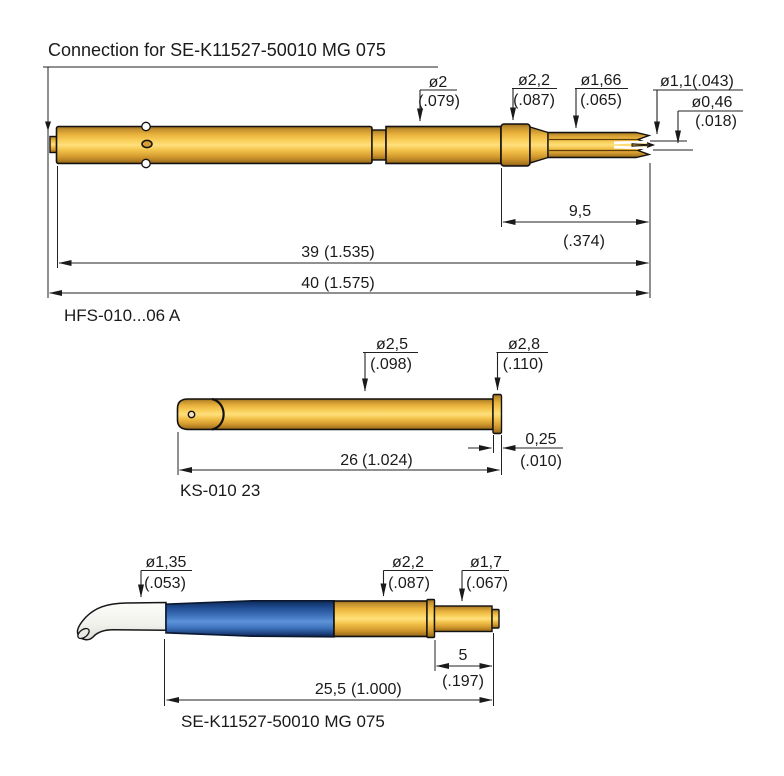 The image size is (784, 776). Describe the element at coordinates (431, 618) in the screenshot. I see `gold-ridge` at that location.